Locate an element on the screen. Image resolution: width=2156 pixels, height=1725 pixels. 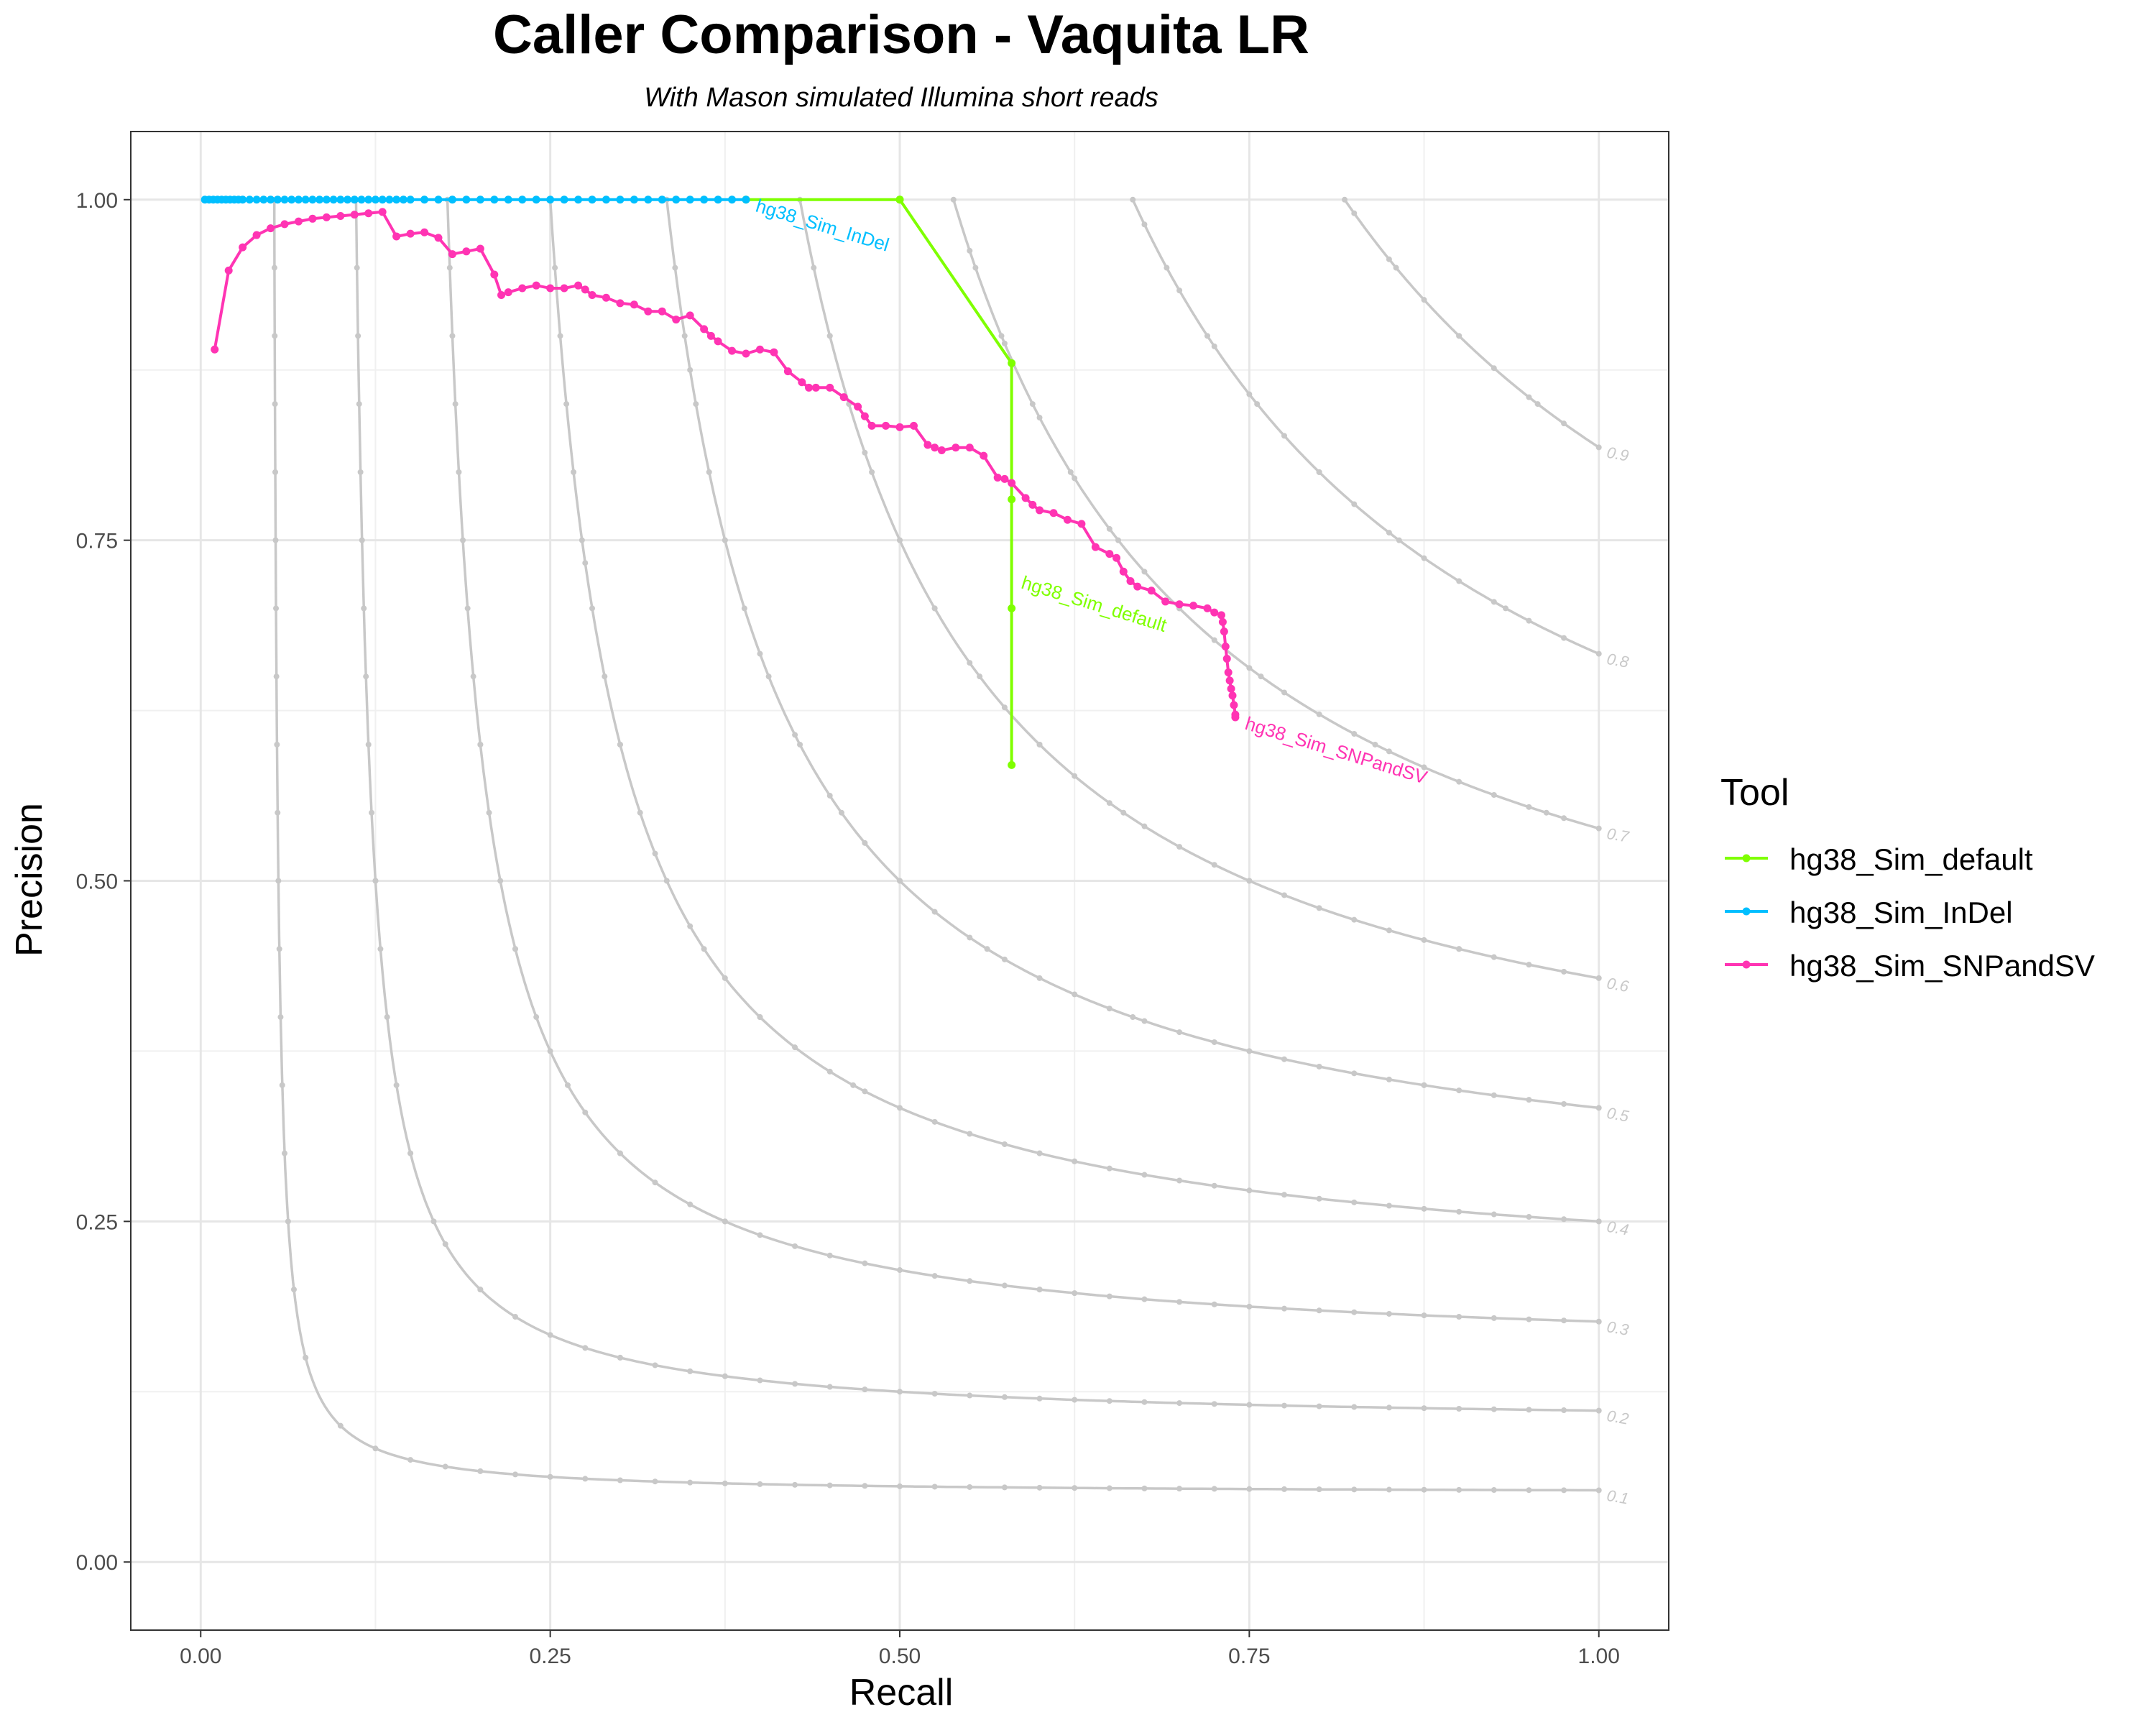
iso-f1-curve is located at coordinates (1472, 323).